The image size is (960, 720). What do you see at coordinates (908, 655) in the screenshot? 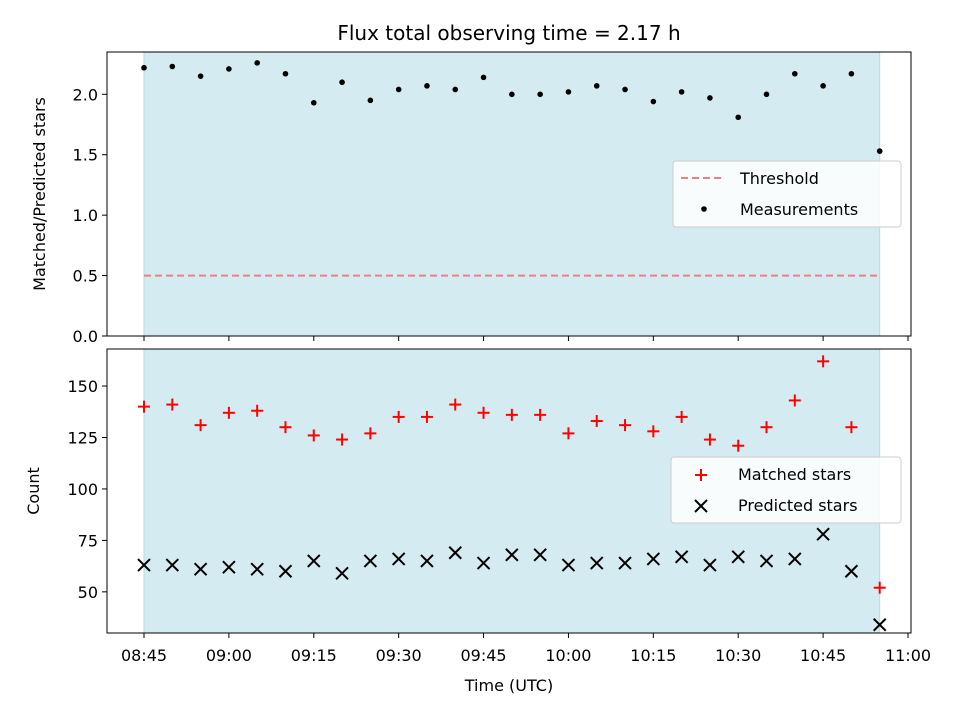
I see `x-tick-label: 11:00` at bounding box center [908, 655].